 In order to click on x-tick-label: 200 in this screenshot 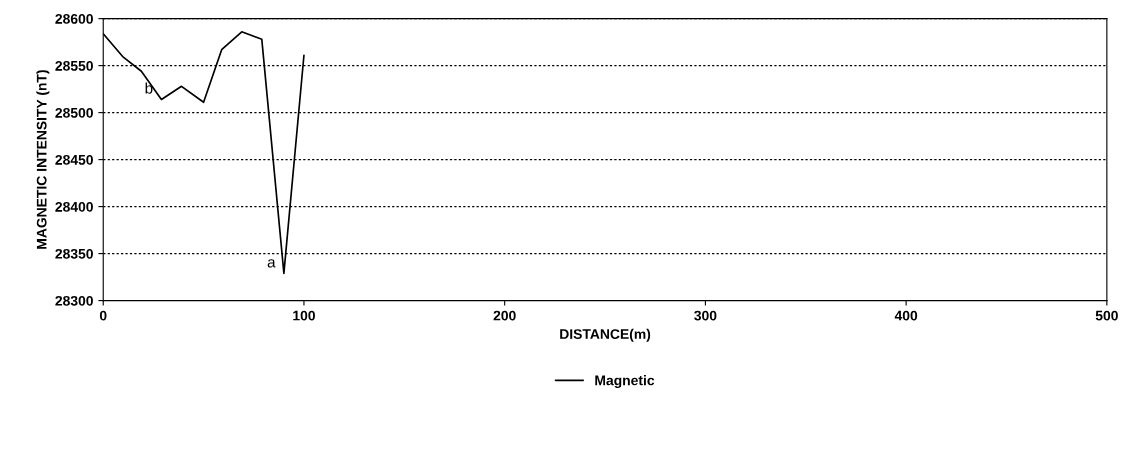, I will do `click(504, 315)`.